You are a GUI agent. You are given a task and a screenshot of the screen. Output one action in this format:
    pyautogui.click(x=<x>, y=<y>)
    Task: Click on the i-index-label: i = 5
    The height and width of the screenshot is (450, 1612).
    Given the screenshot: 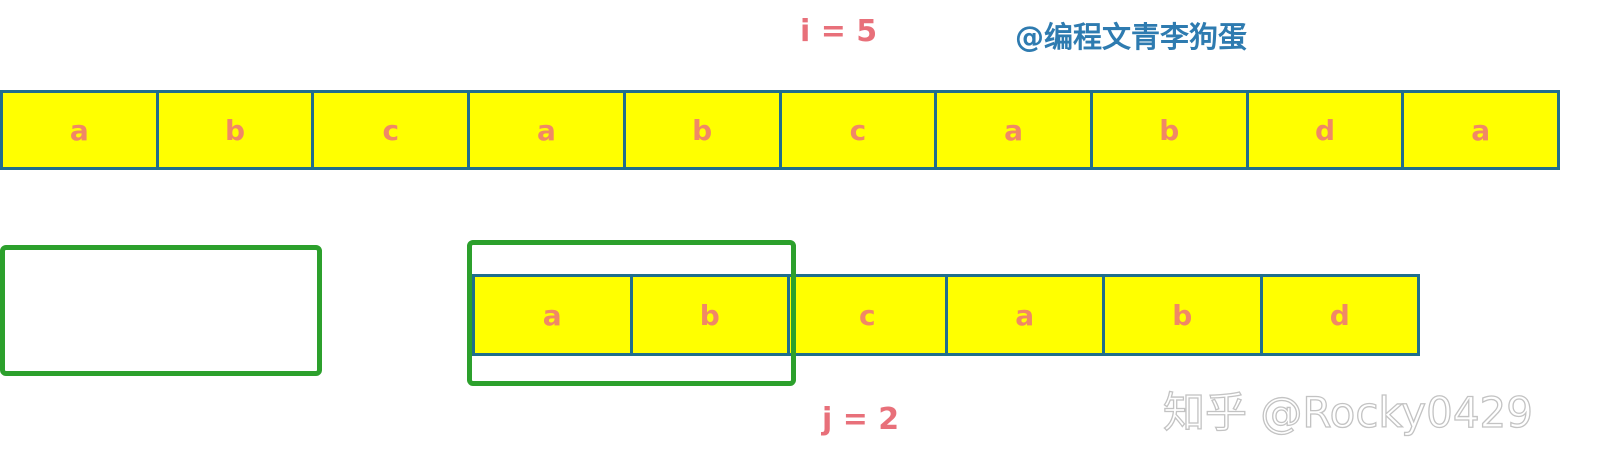 What is the action you would take?
    pyautogui.click(x=839, y=31)
    